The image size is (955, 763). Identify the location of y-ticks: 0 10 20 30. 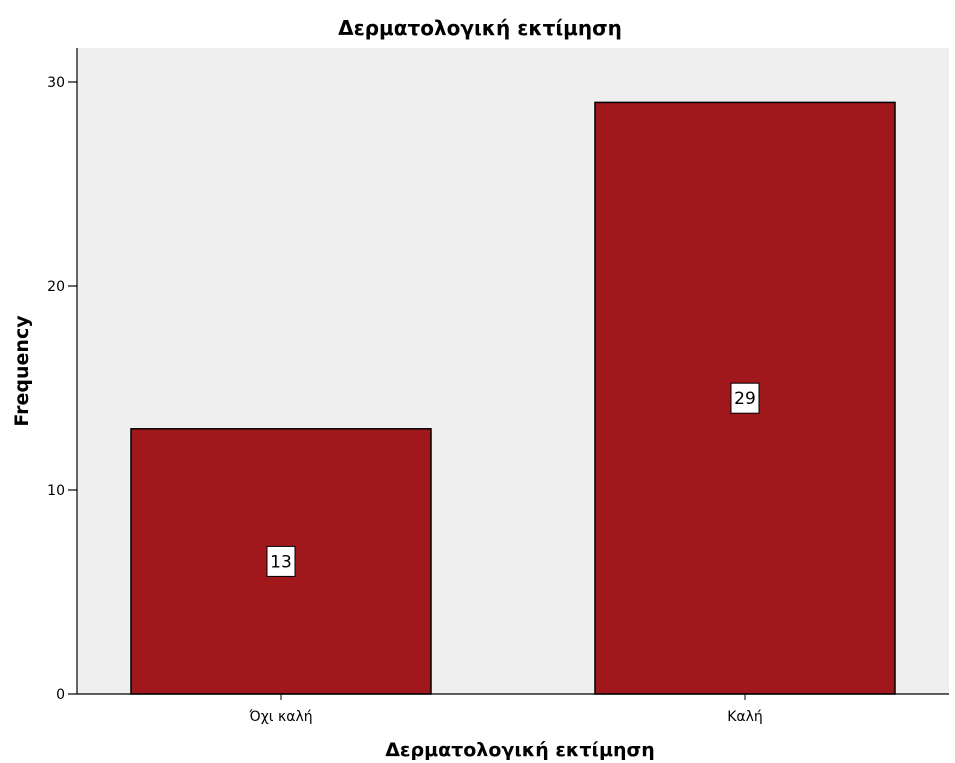
(62, 389).